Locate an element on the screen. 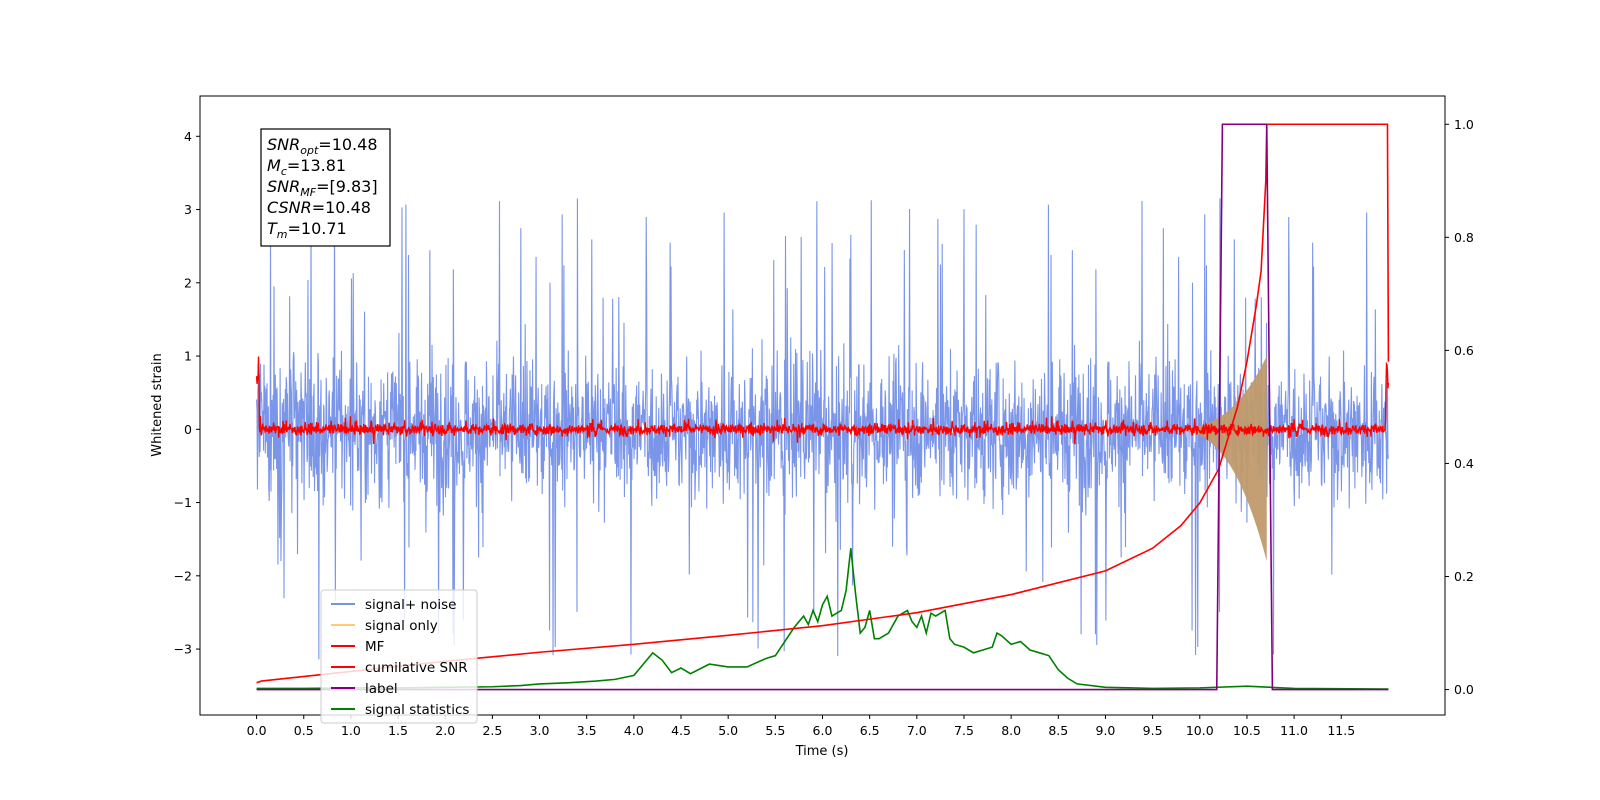 The height and width of the screenshot is (800, 1600). x-tick-label: 7.5 is located at coordinates (964, 730).